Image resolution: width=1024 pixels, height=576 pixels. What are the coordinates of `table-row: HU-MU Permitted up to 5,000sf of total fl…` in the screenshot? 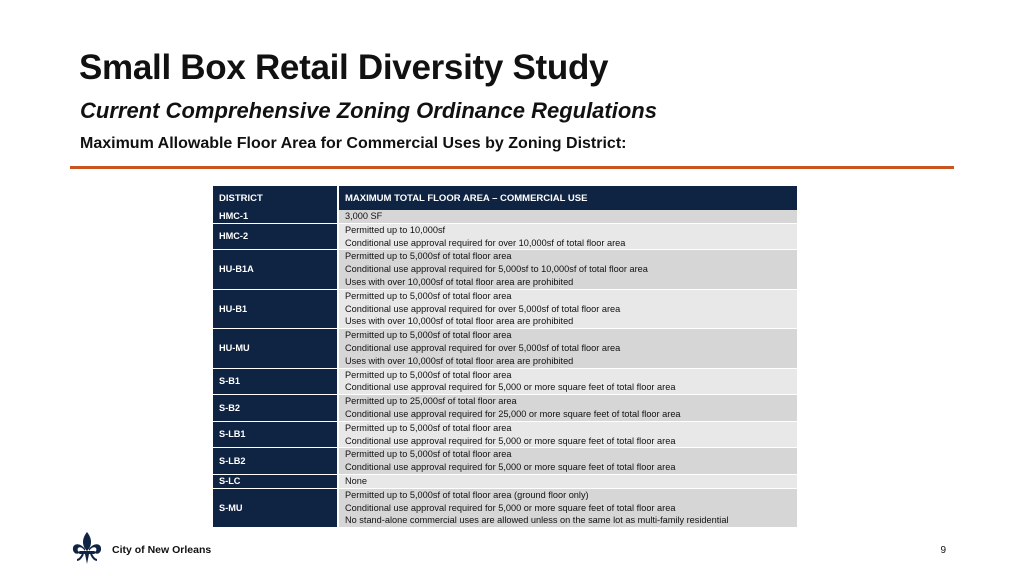 It's located at (505, 348).